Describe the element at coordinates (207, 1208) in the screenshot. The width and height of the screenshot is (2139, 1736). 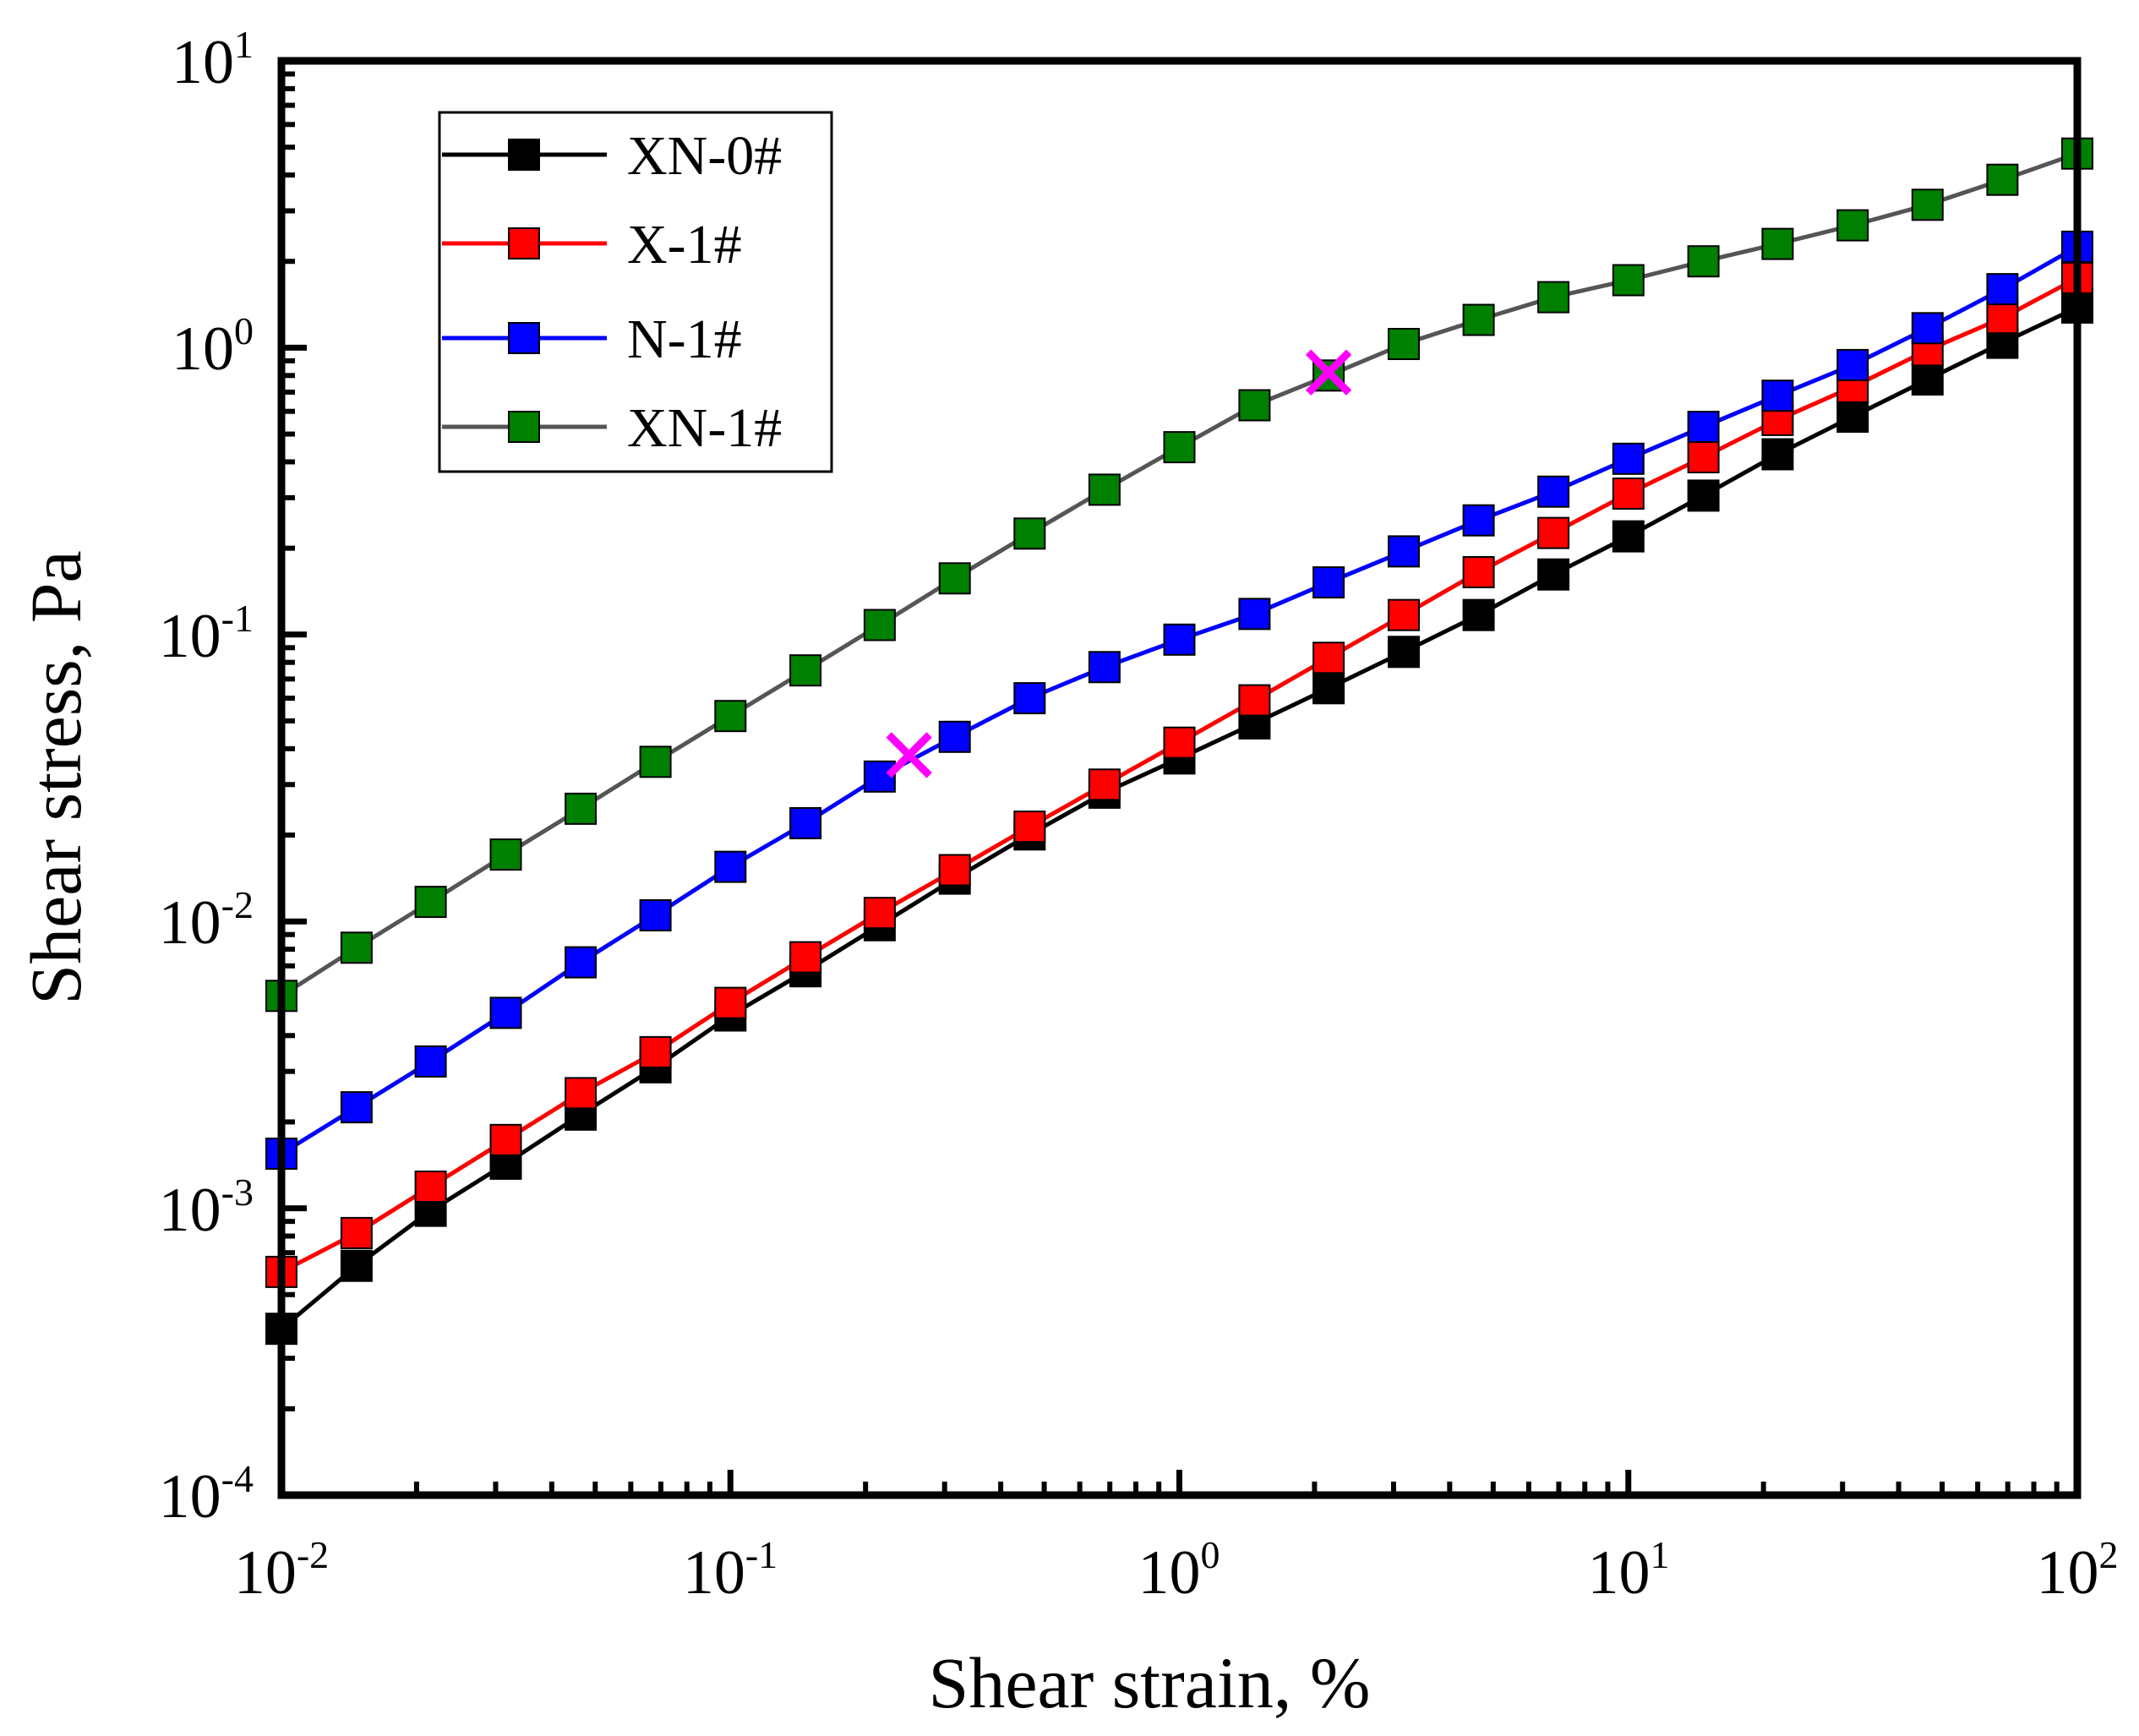
I see `y-tick-label: 10⁻³` at that location.